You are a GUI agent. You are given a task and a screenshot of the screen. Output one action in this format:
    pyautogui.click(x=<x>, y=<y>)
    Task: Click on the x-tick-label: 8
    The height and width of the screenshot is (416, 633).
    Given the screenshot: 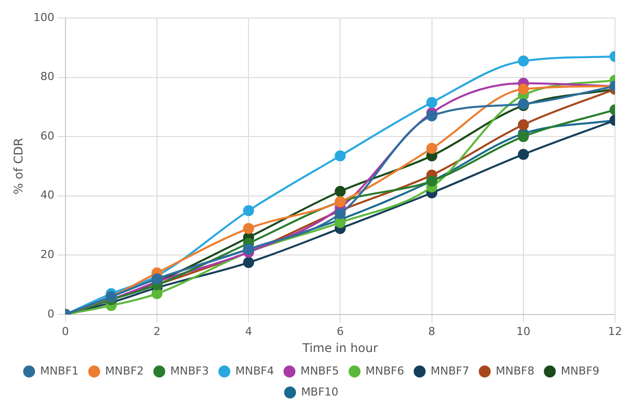 What is the action you would take?
    pyautogui.click(x=432, y=331)
    